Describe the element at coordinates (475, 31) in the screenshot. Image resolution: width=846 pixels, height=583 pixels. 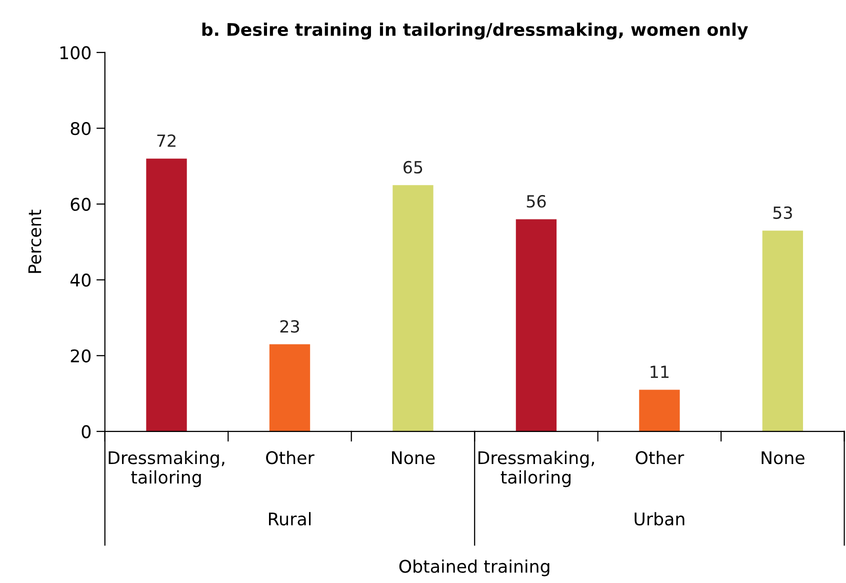
I see `chart-title: b. Desire training in tailoring/dressmaking, women only` at that location.